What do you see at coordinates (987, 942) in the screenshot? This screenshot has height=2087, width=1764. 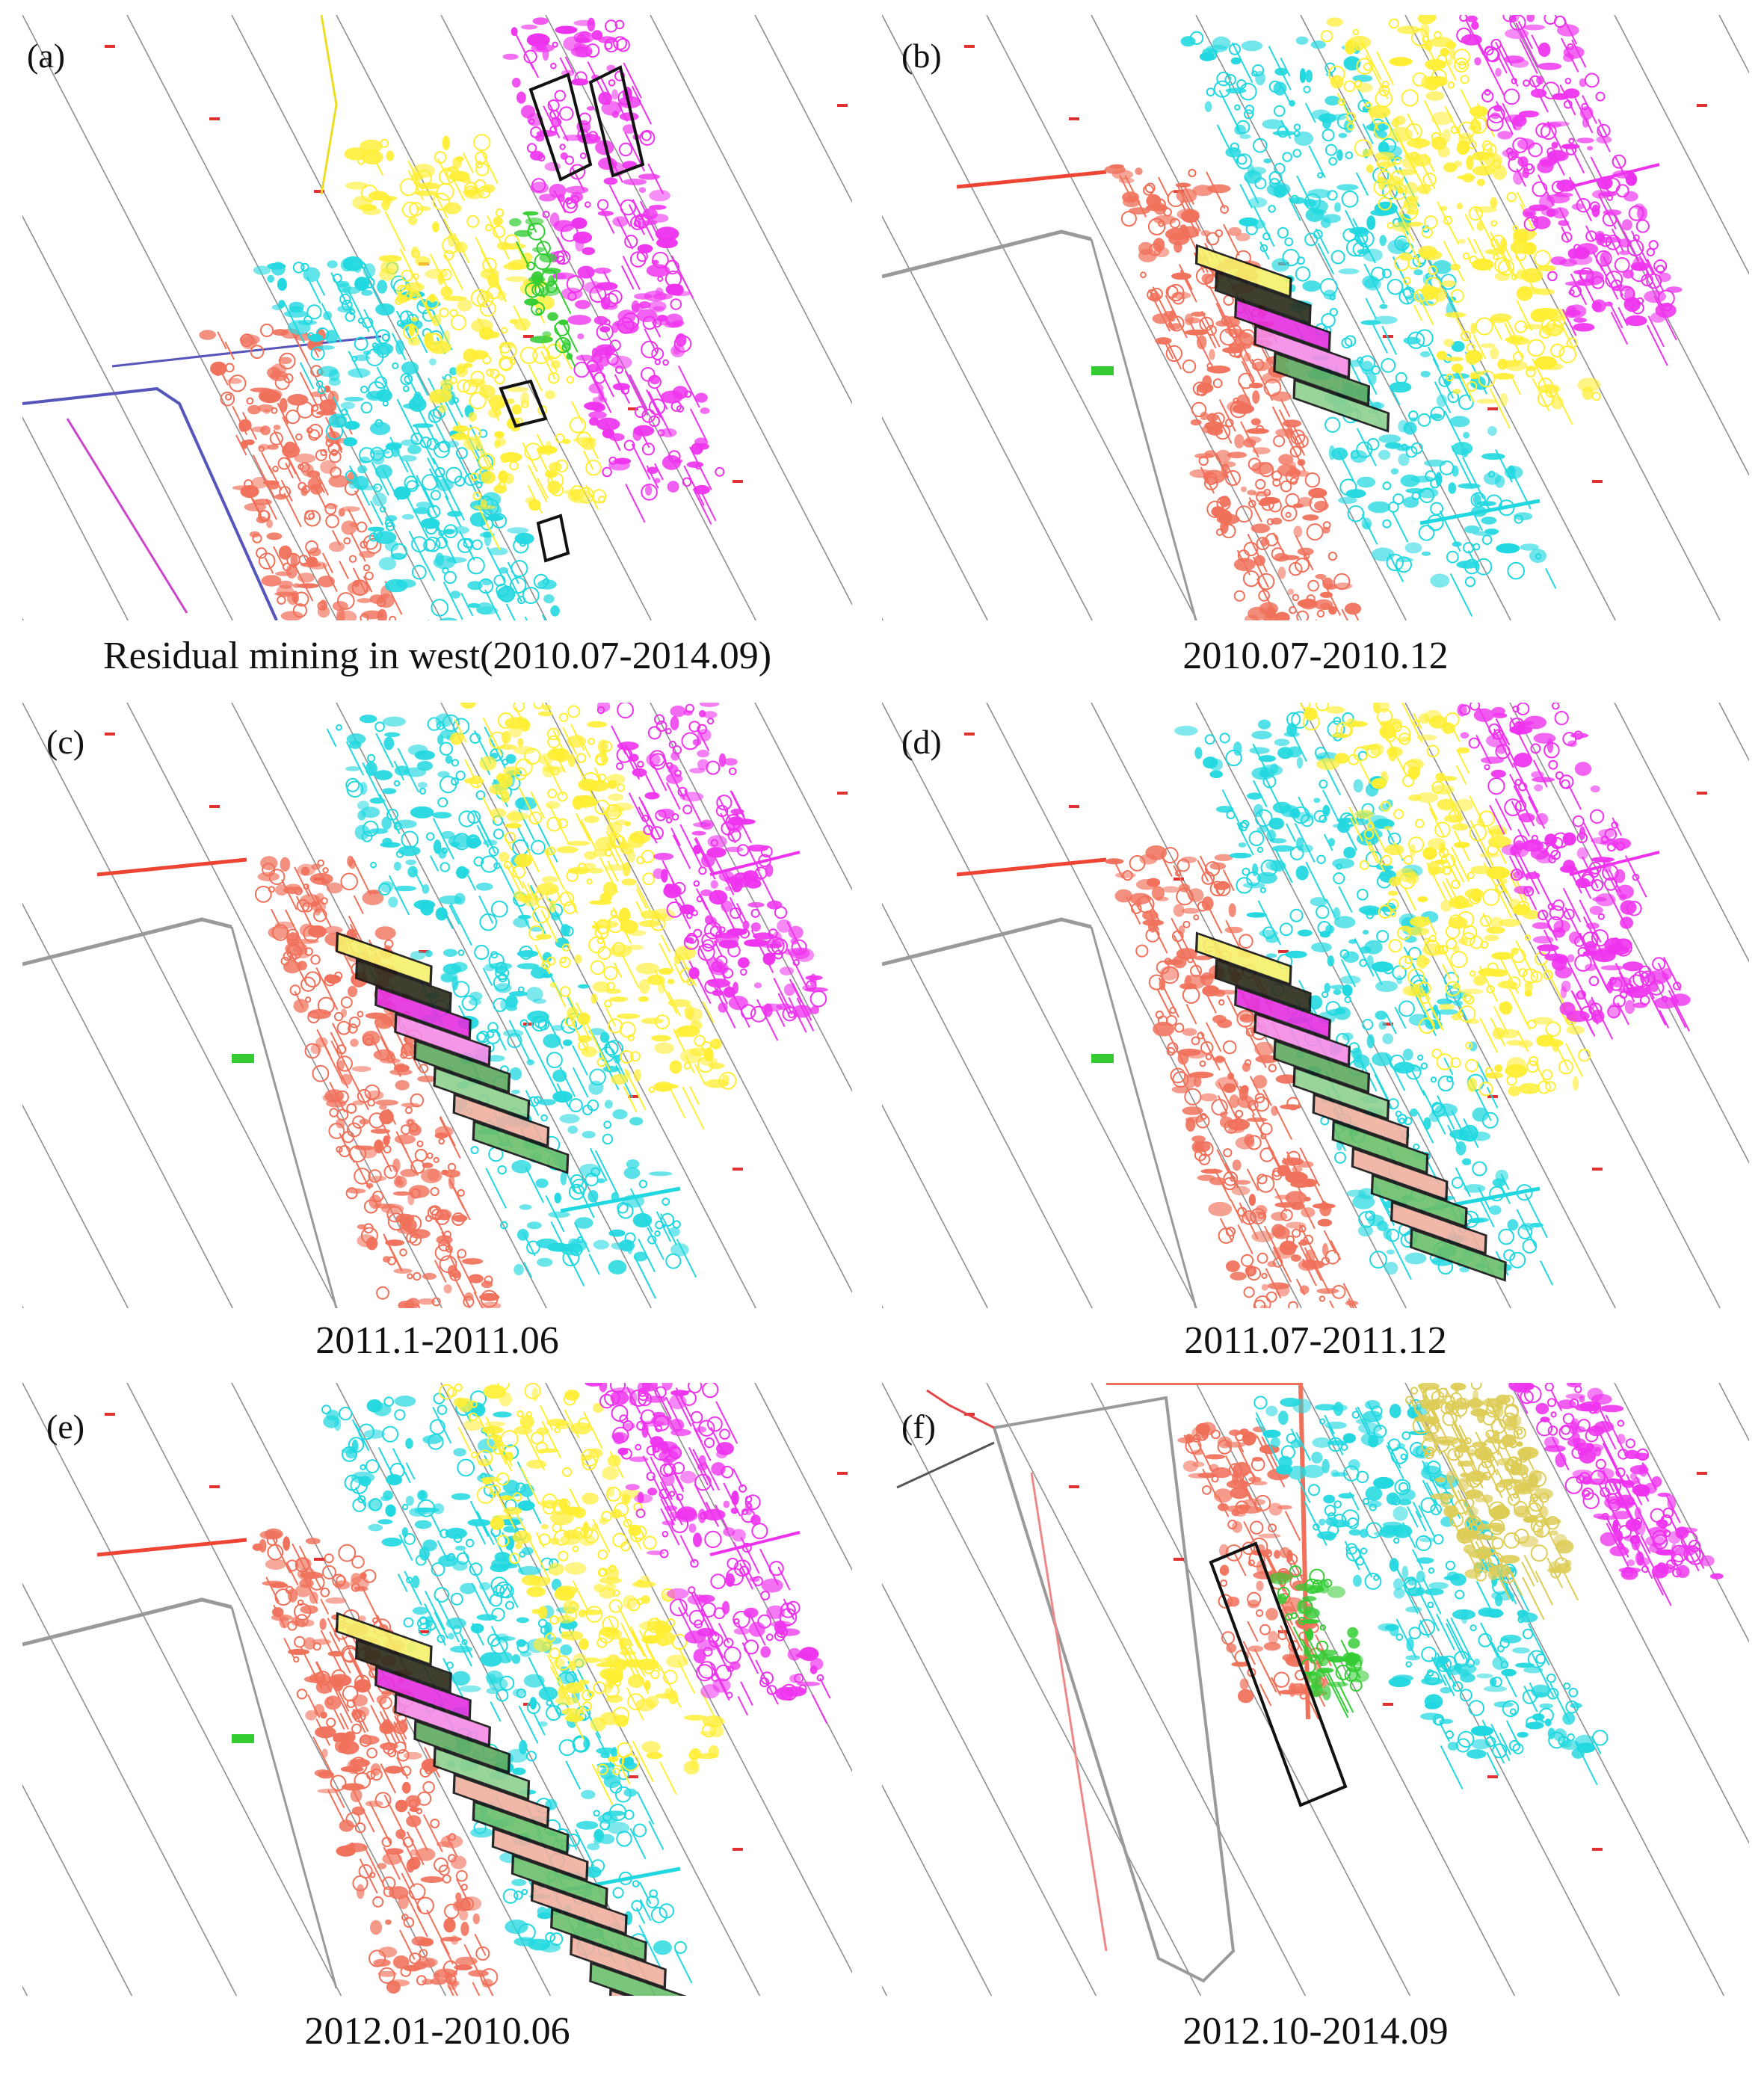 I see `gray-roadway-d` at bounding box center [987, 942].